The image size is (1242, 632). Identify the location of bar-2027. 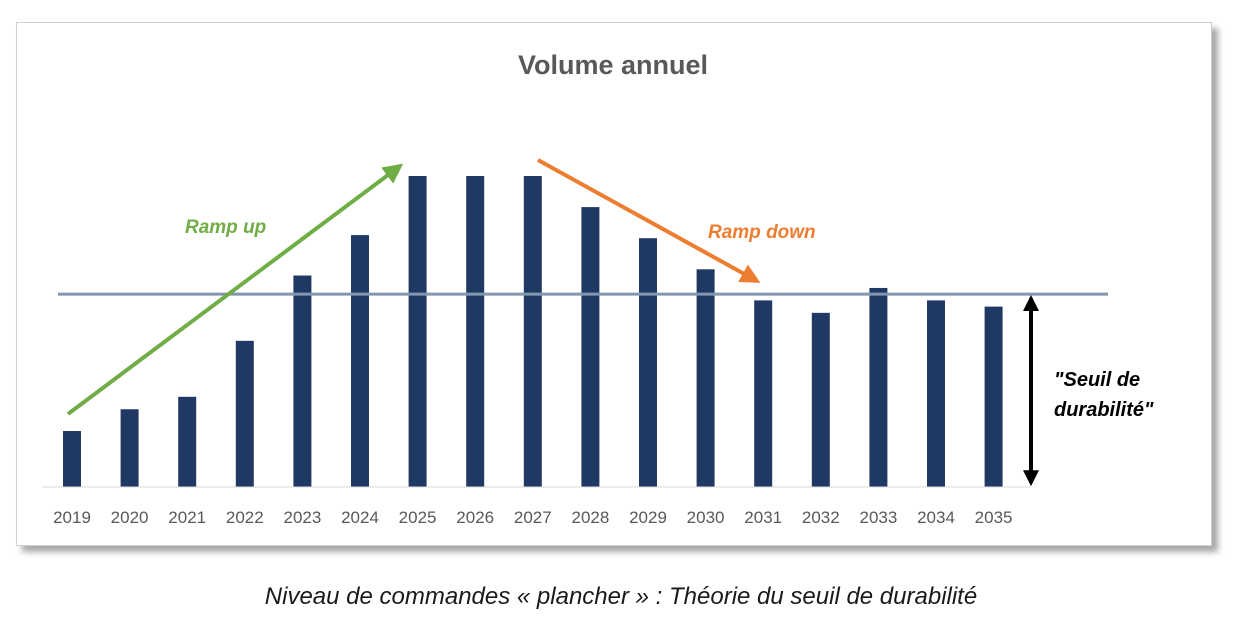
(532, 331).